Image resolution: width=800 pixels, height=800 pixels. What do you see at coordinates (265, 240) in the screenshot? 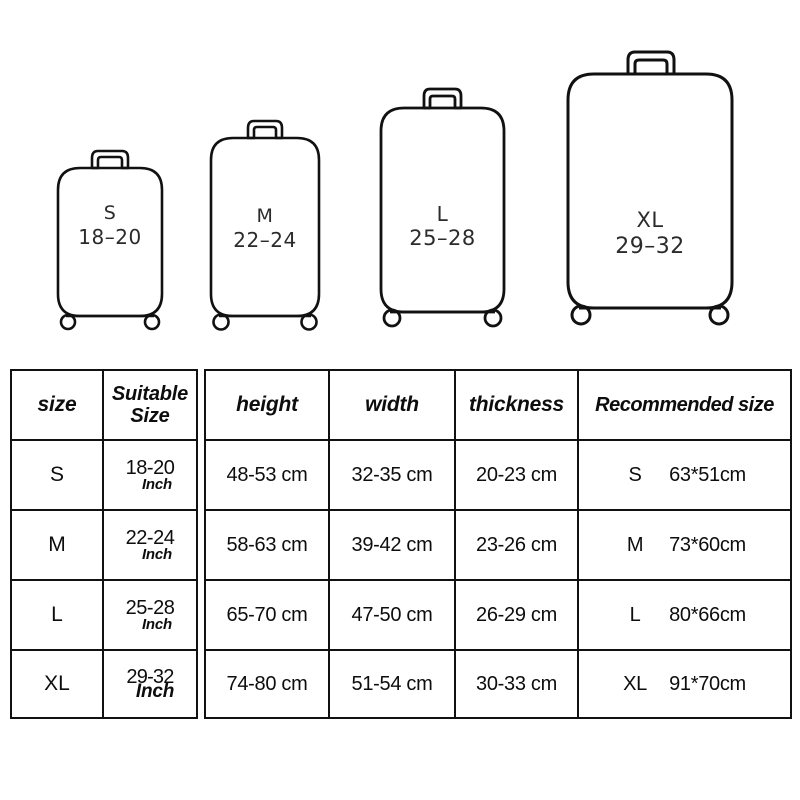
I see `suitcase-size-inches-m: 22–24` at bounding box center [265, 240].